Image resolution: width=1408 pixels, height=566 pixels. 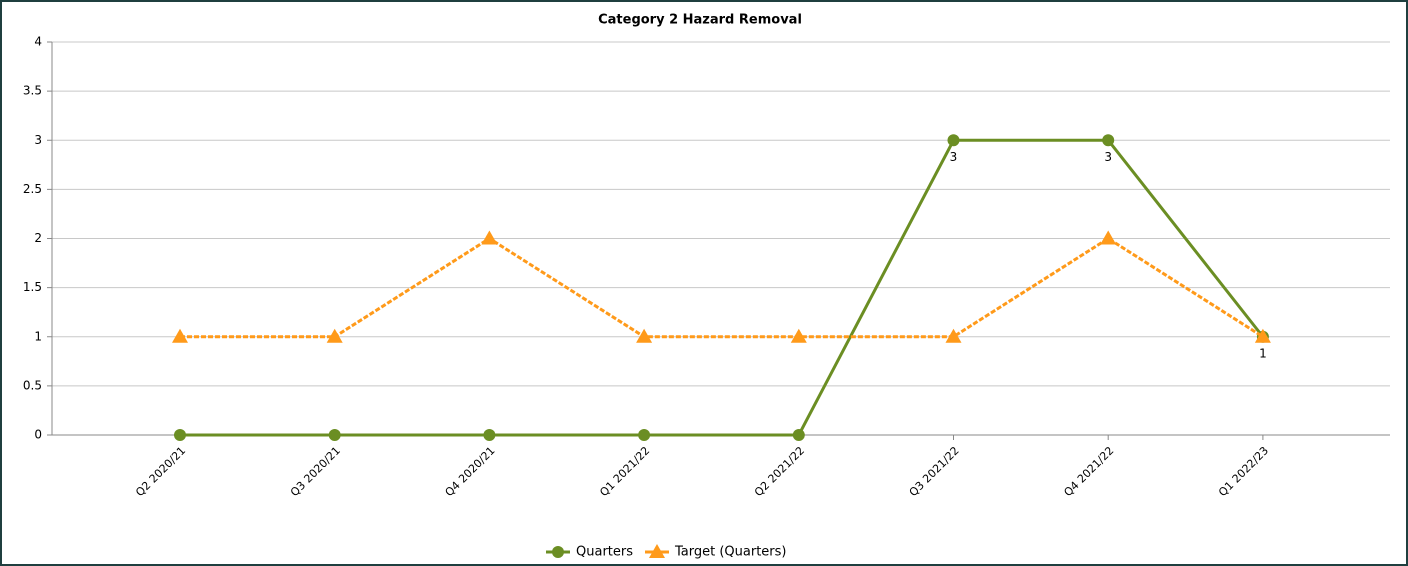 What do you see at coordinates (38, 336) in the screenshot?
I see `y-tick-label: 1` at bounding box center [38, 336].